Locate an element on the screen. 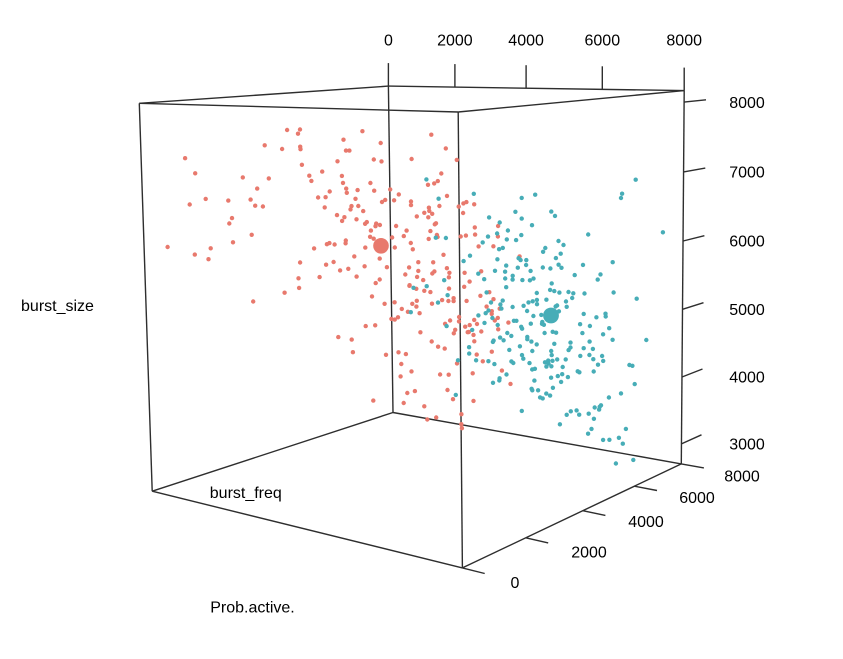  svg-text: 5000 is located at coordinates (747, 310).